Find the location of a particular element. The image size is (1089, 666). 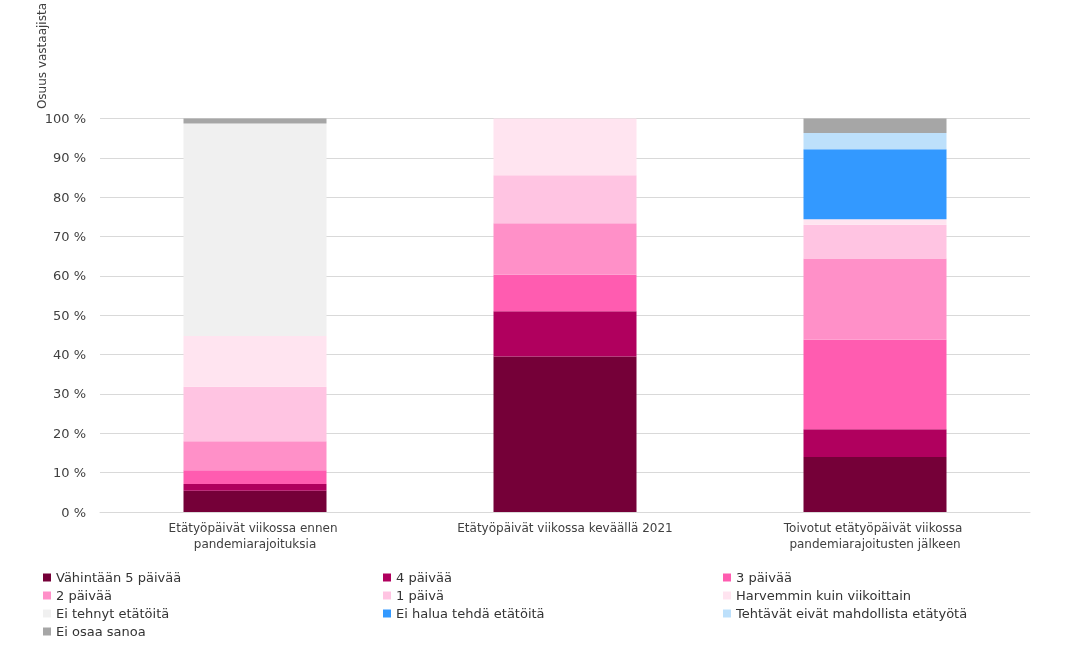

y-tick-label: 50 % is located at coordinates (69, 315).